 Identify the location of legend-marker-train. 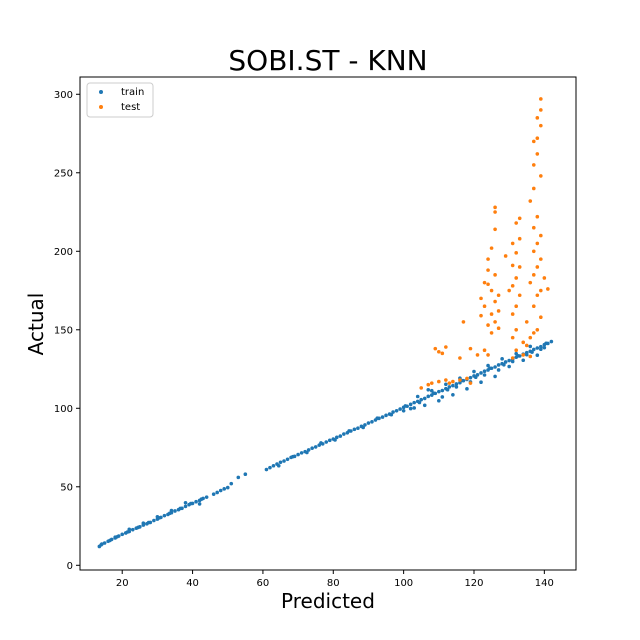
(101, 92).